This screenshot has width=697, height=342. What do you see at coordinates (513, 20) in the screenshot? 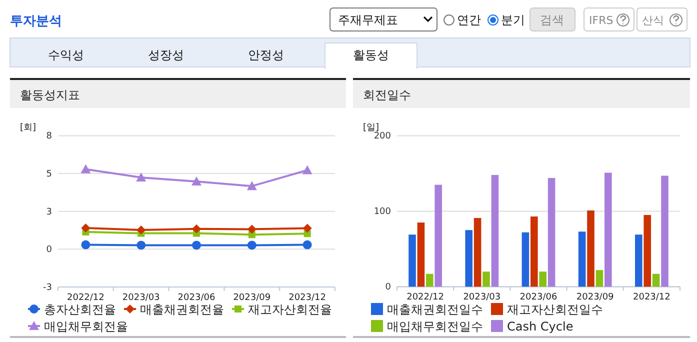
I see `text: 분기` at bounding box center [513, 20].